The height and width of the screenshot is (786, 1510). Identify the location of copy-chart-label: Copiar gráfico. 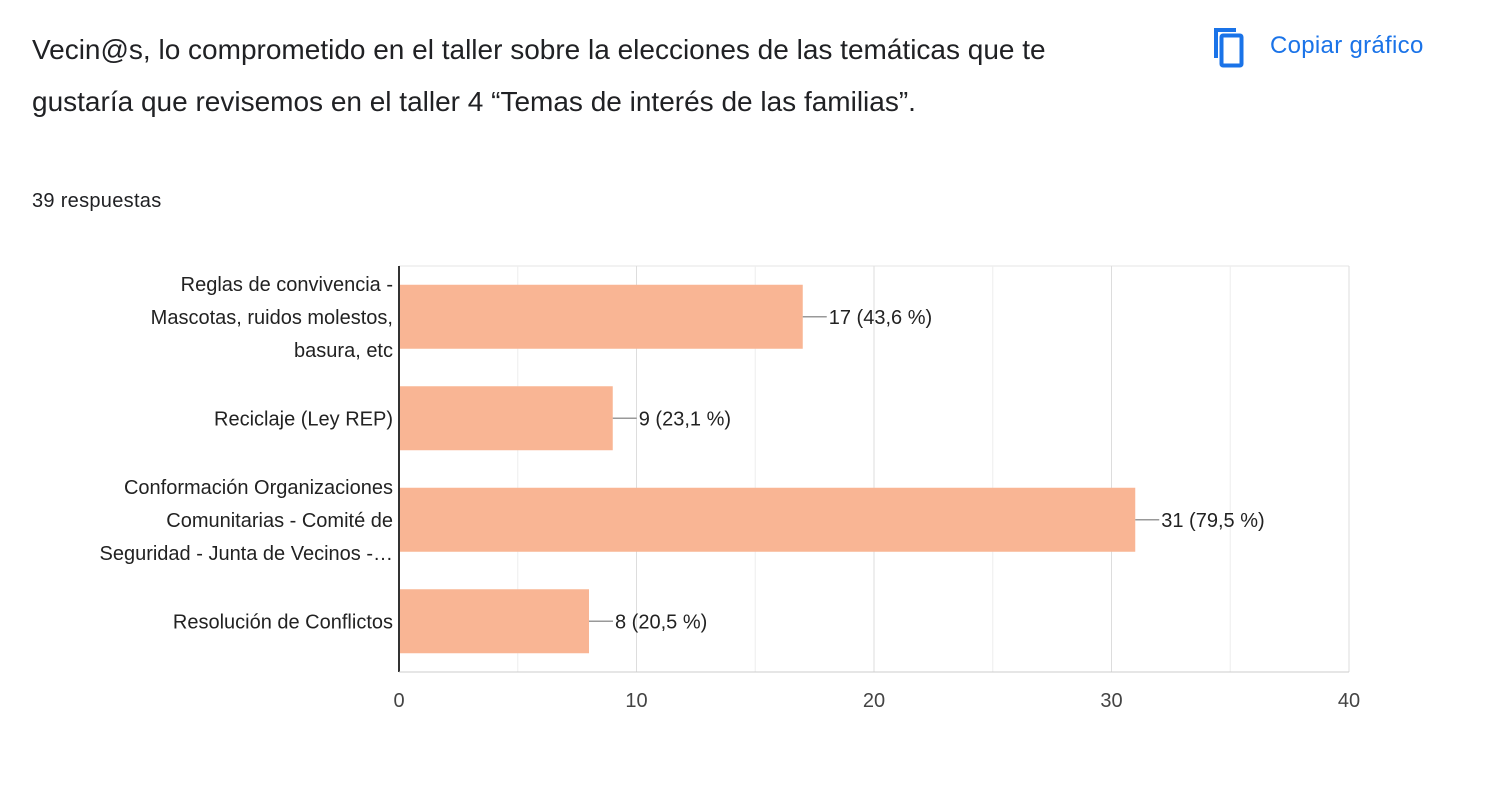
(1347, 45).